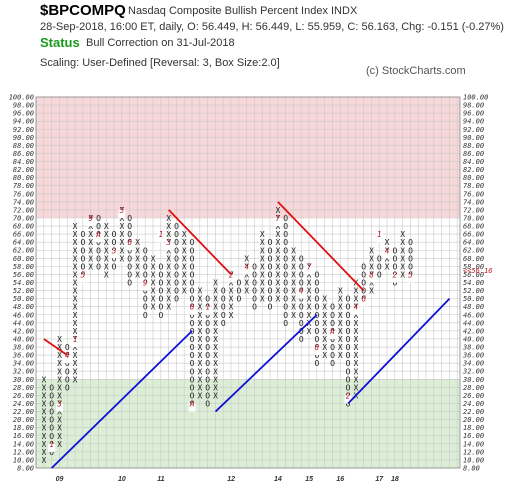 This screenshot has width=520, height=496. I want to click on y-tick-label: 32.00, so click(23, 372).